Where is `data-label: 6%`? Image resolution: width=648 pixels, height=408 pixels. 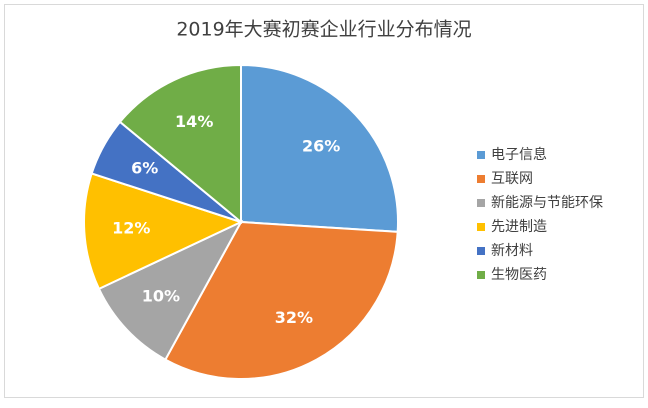
data-label: 6% is located at coordinates (144, 168).